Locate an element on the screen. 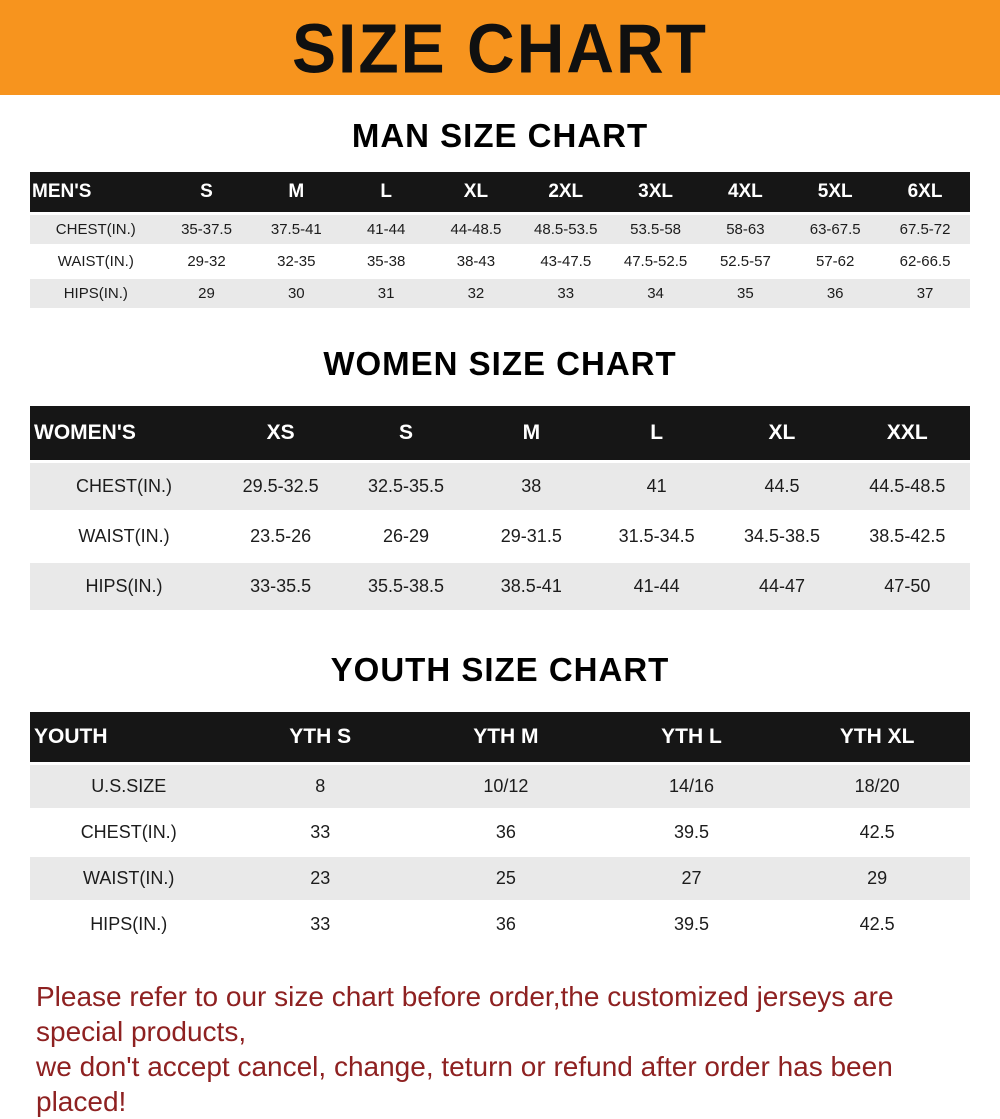 This screenshot has width=1000, height=1119. table-row: U.S.SIZE 8 10/12 14/16 18/20 is located at coordinates (500, 786).